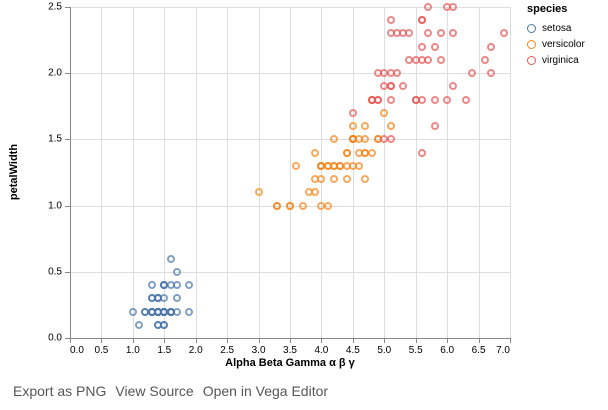 The width and height of the screenshot is (608, 410). Describe the element at coordinates (447, 350) in the screenshot. I see `x-tick-label: 6.0` at that location.